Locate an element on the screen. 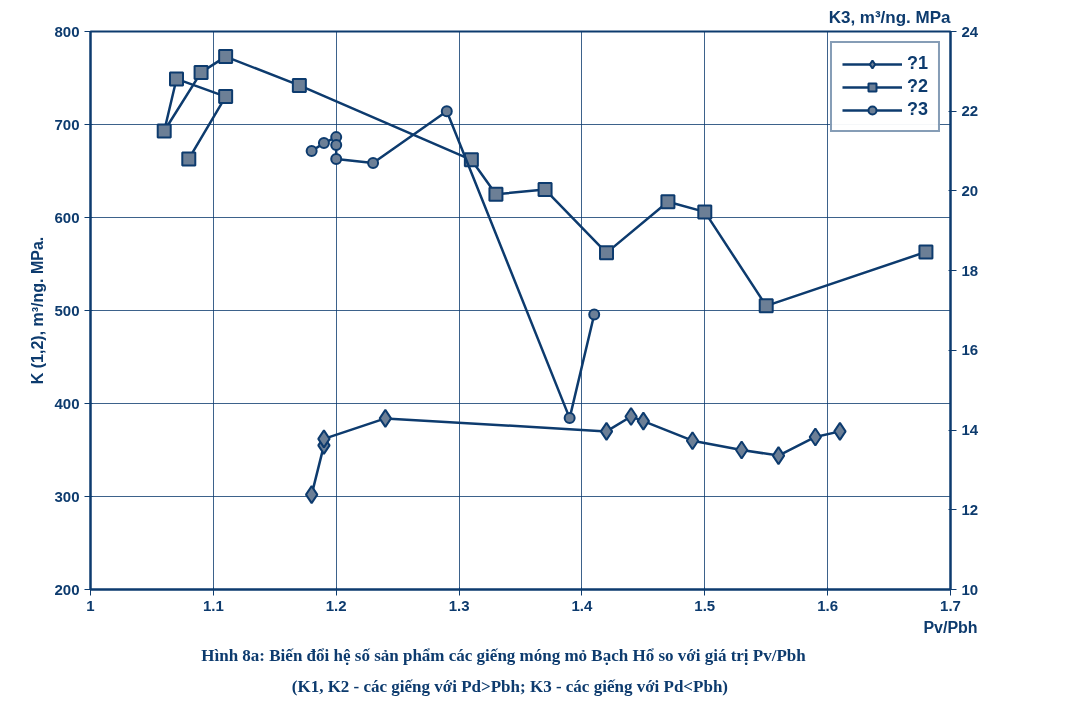 The width and height of the screenshot is (1066, 715). y-tick-label: 800 is located at coordinates (67, 31).